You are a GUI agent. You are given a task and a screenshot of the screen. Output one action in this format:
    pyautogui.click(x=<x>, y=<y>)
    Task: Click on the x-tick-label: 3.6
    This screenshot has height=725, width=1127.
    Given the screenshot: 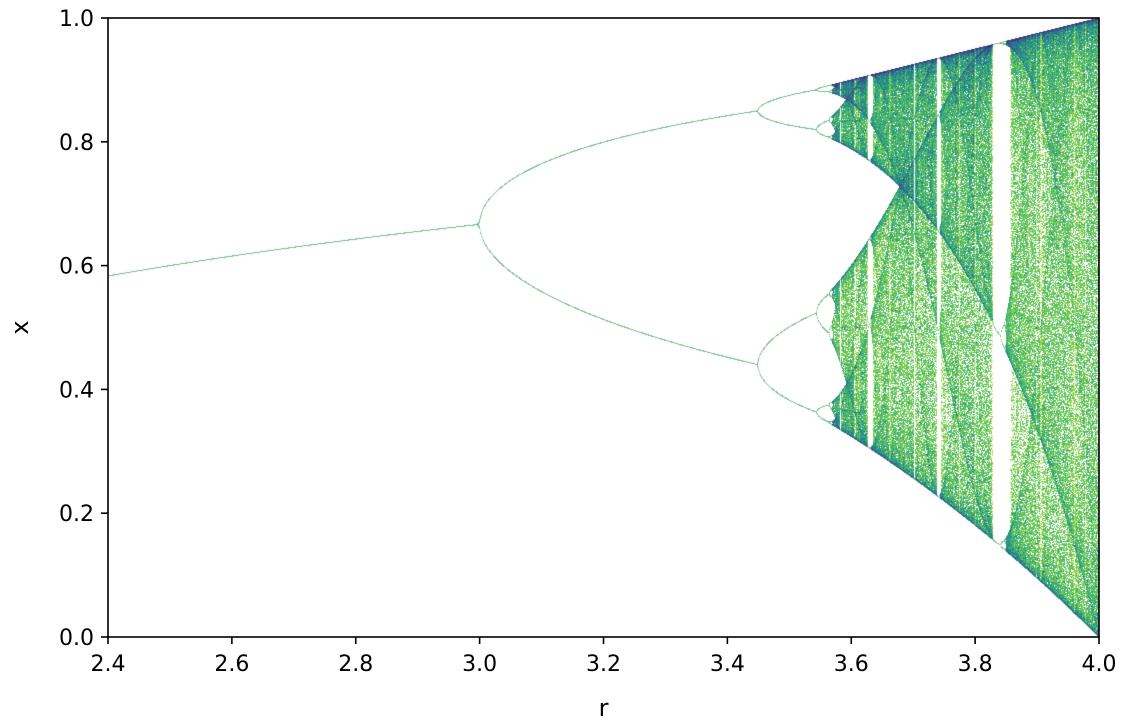 What is the action you would take?
    pyautogui.click(x=851, y=664)
    